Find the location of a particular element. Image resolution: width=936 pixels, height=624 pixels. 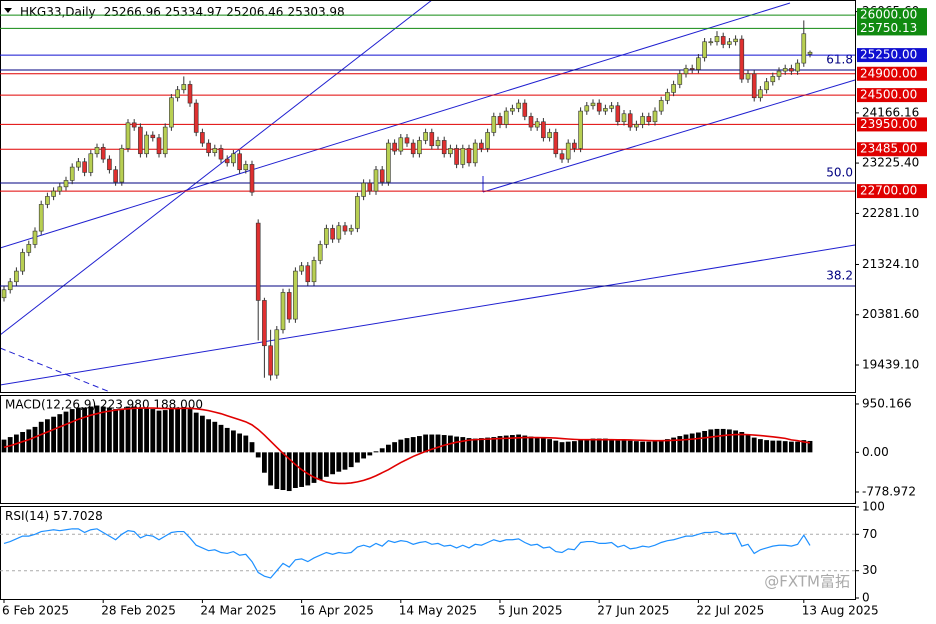

y-tick-label: 70 is located at coordinates (869, 534).